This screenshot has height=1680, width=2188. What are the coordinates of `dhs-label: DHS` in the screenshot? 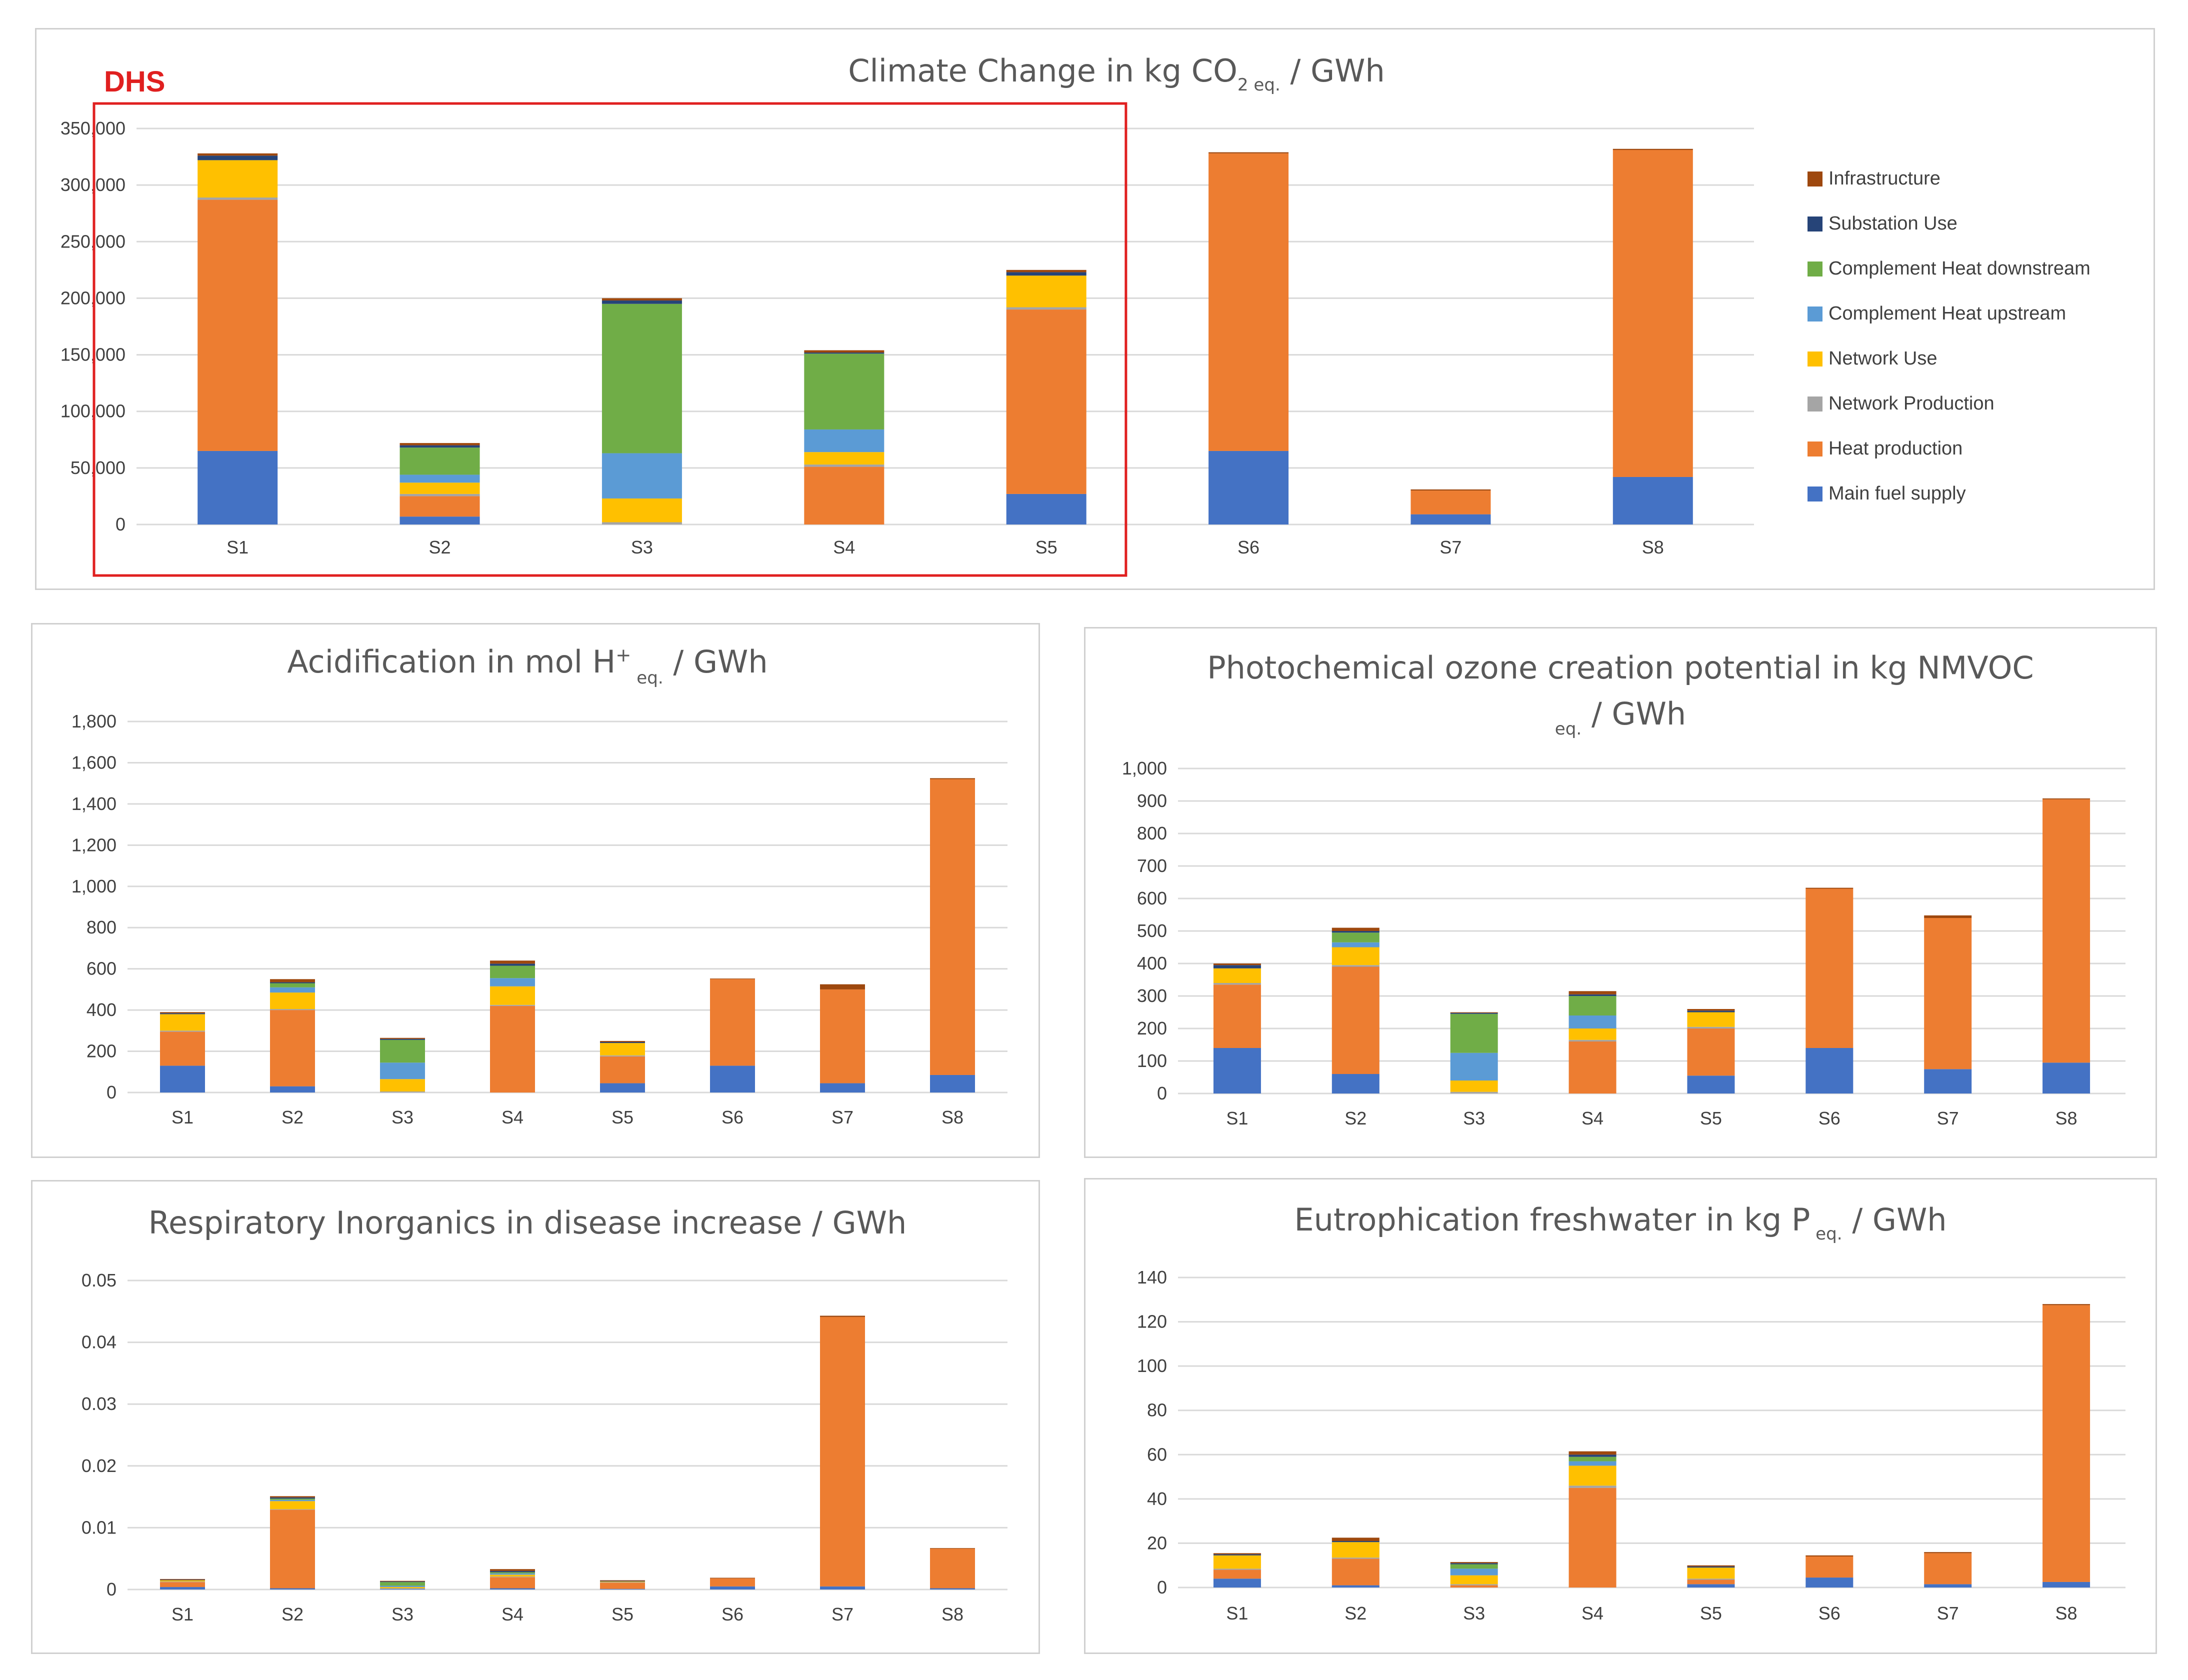 It's located at (134, 82).